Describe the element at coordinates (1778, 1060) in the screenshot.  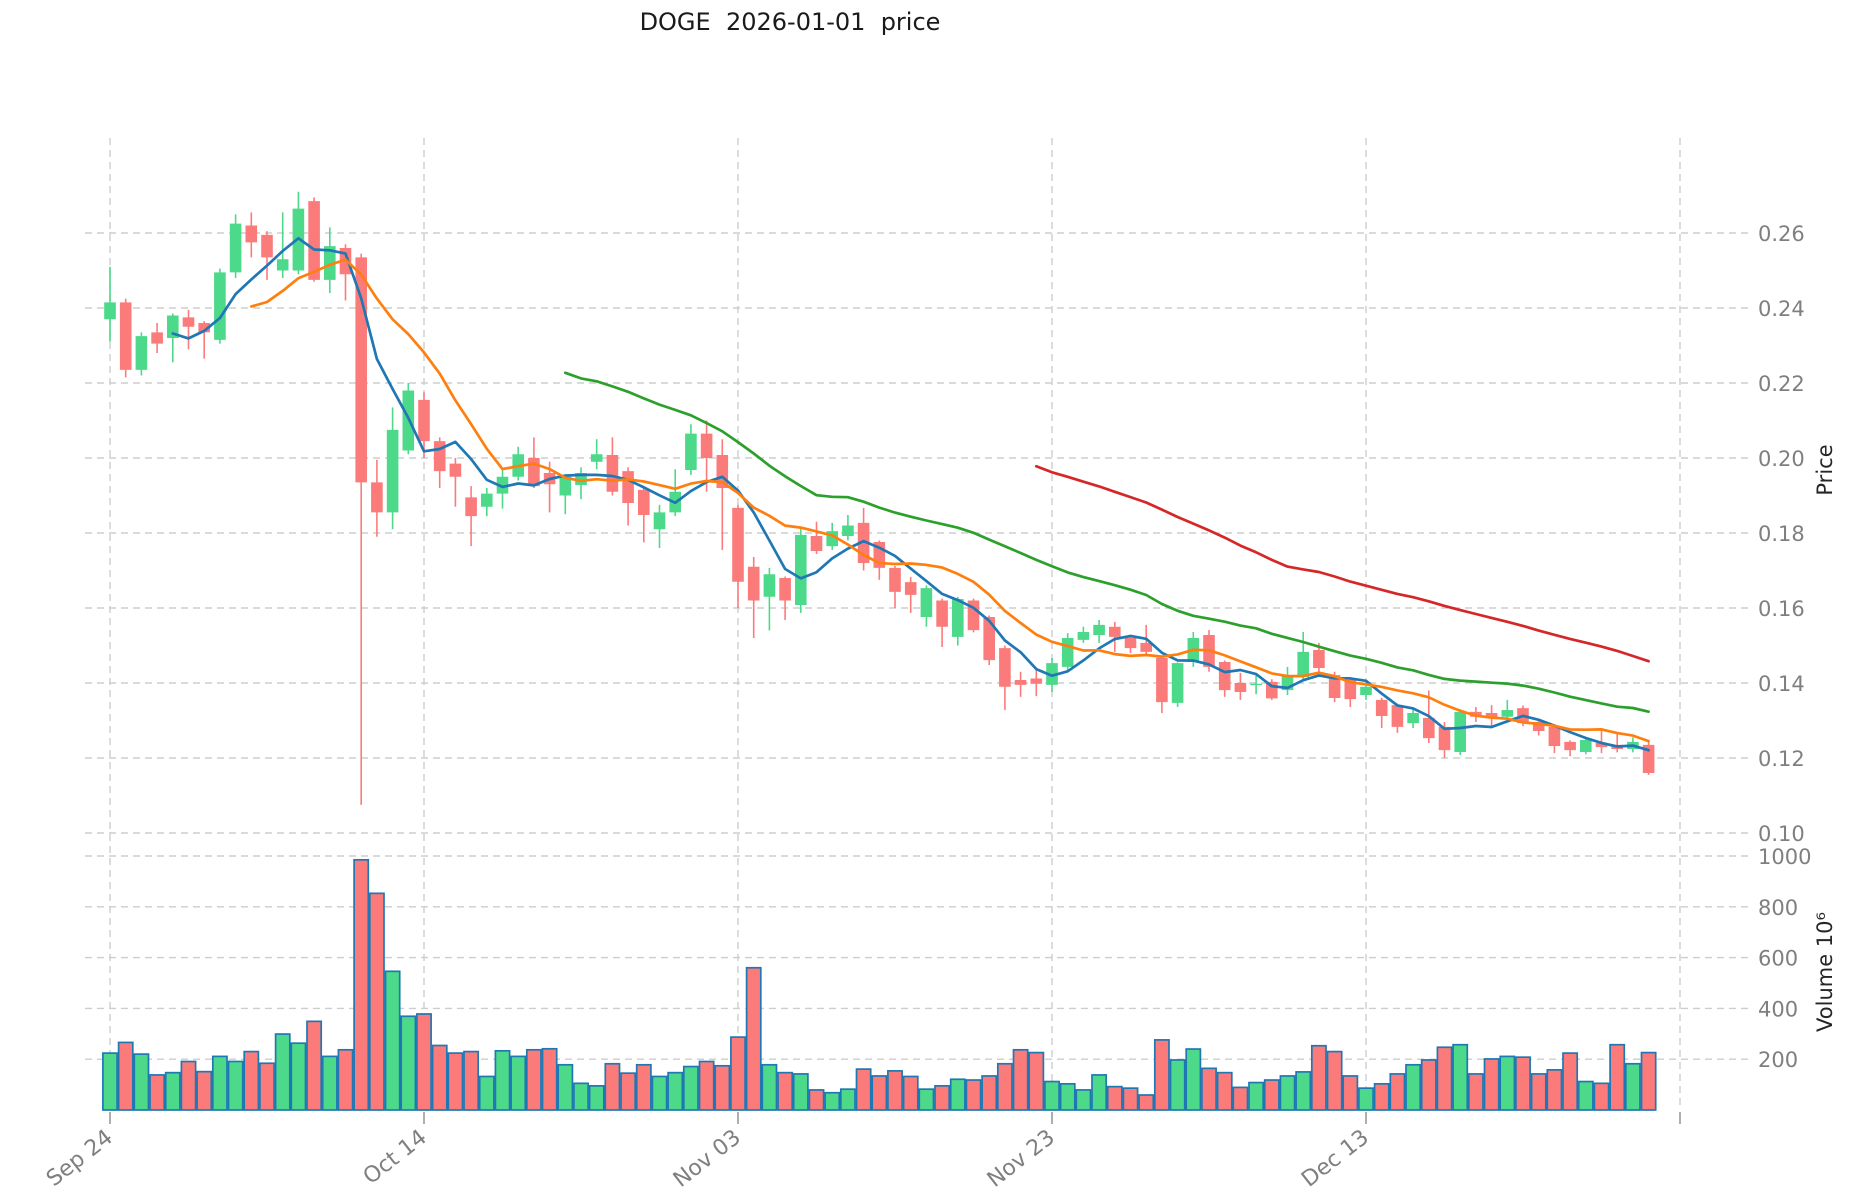
I see `volume-tick-label: 200` at that location.